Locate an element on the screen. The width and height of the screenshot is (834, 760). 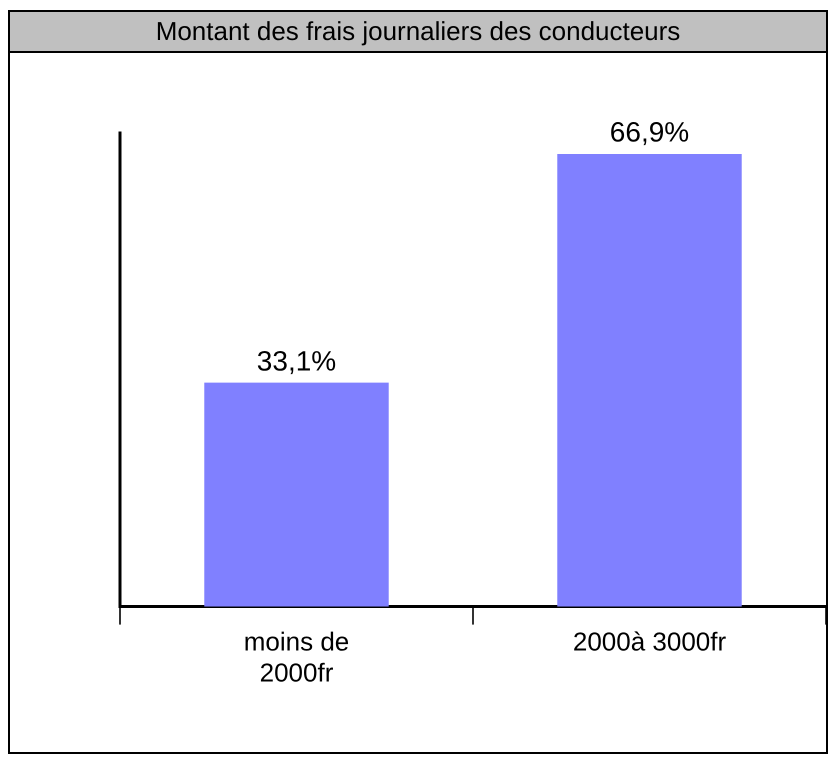
x-tick-label: 2000à 3000fr is located at coordinates (649, 641).